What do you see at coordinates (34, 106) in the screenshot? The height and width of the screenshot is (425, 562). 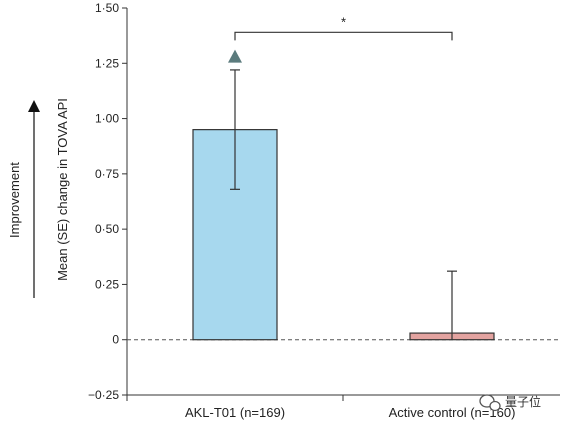 I see `improvement-arrow-icon` at bounding box center [34, 106].